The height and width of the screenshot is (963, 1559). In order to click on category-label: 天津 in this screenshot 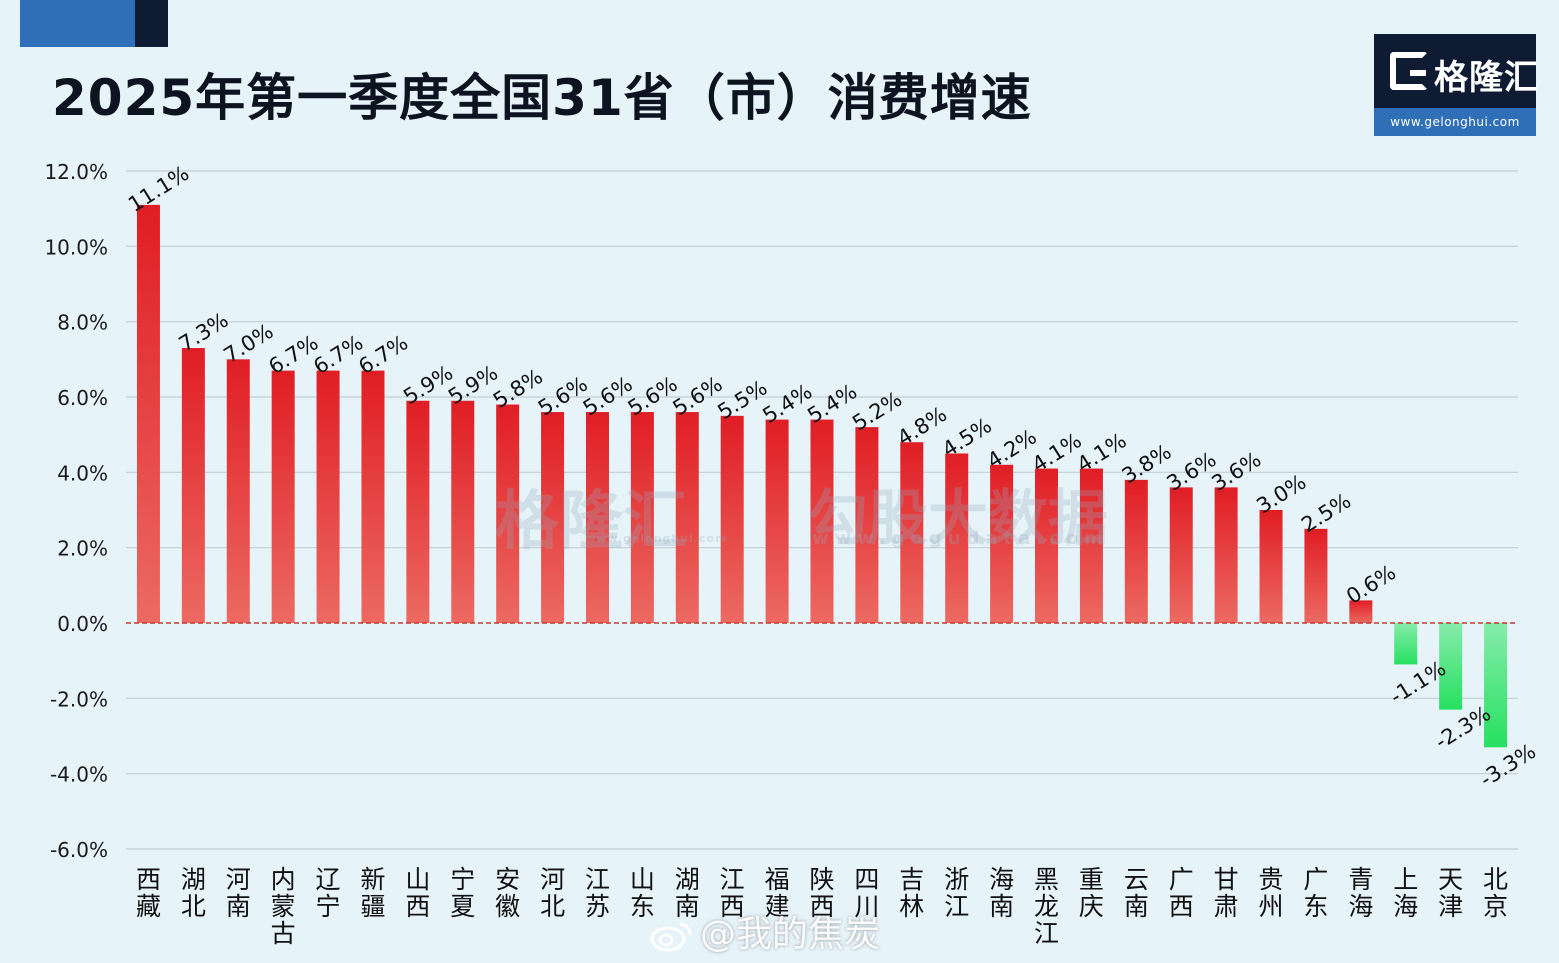, I will do `click(1450, 893)`.